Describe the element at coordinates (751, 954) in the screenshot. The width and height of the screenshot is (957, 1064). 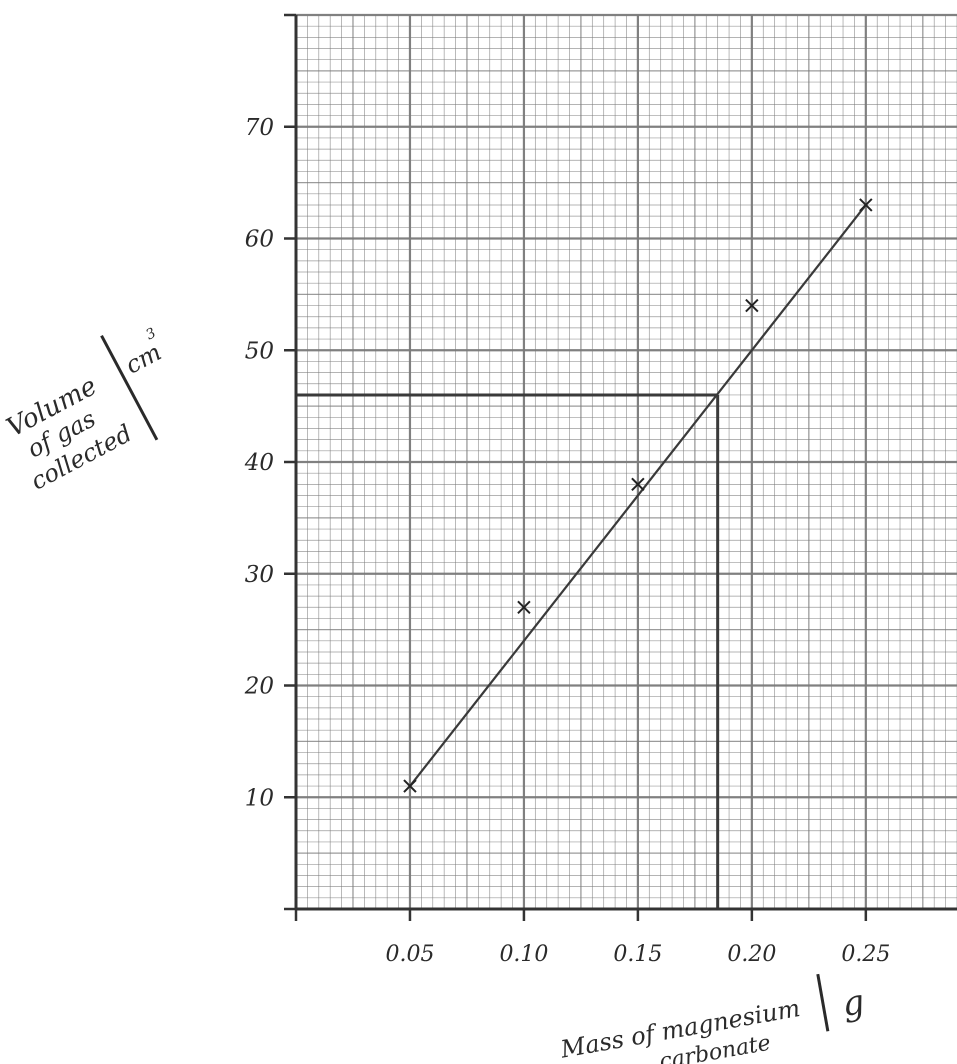
I see `x-tick-label: 0.20` at that location.